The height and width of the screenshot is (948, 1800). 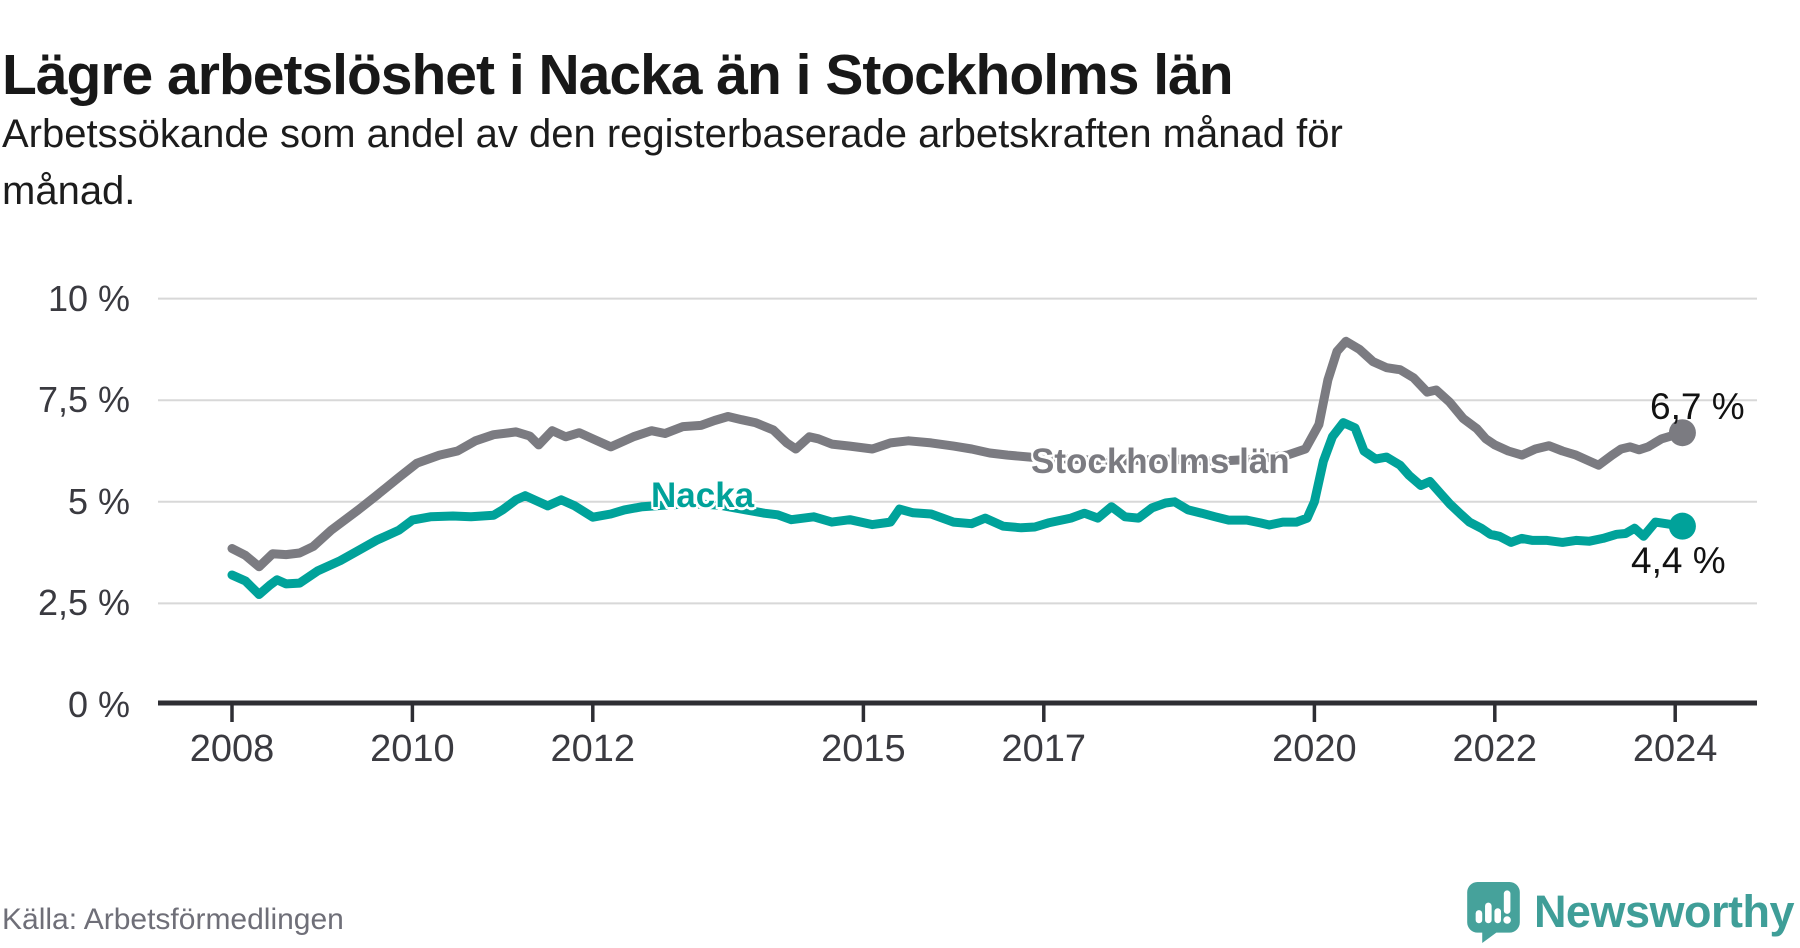 I want to click on x-axis-label: 2010, so click(x=412, y=749).